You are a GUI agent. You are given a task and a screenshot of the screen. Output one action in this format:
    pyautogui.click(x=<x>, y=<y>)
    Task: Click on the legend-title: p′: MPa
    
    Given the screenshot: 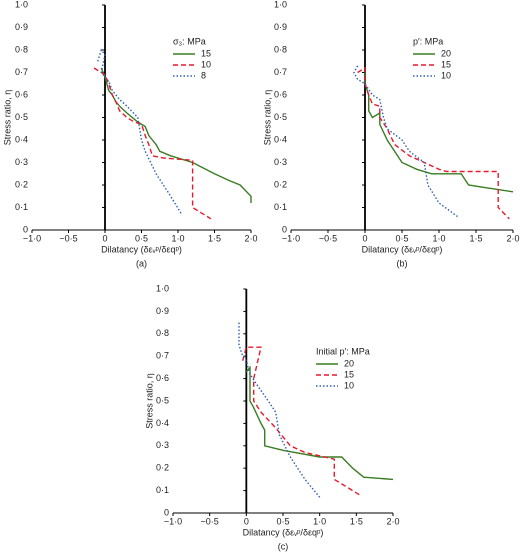 What is the action you would take?
    pyautogui.click(x=428, y=41)
    